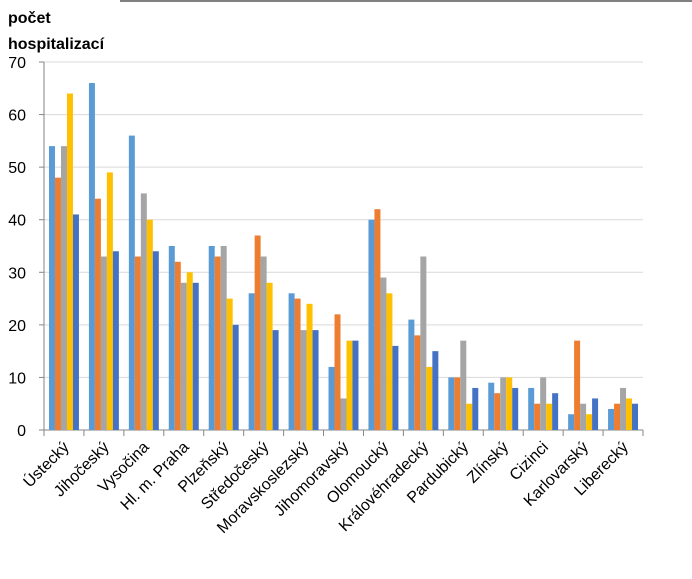 This screenshot has width=692, height=579. I want to click on y-tick-label: 10, so click(17, 378).